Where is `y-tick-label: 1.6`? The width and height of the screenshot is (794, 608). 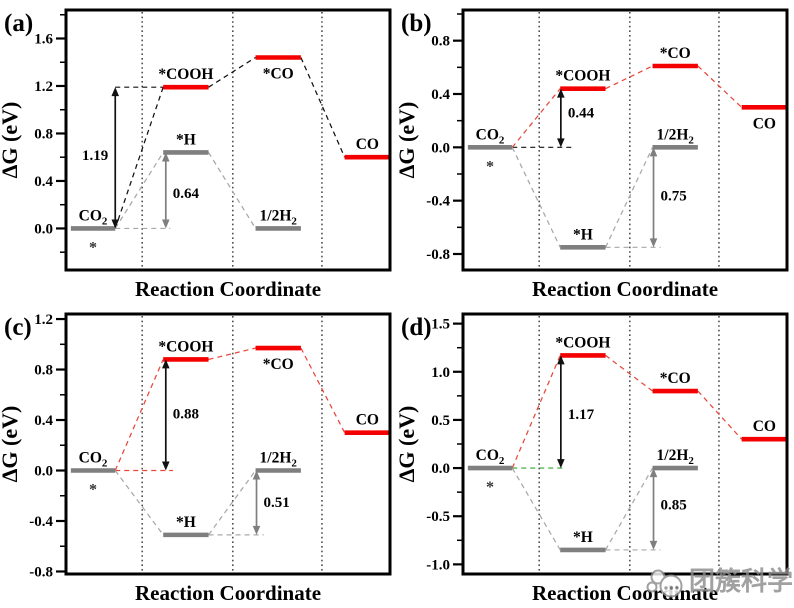
y-tick-label: 1.6 is located at coordinates (43, 39).